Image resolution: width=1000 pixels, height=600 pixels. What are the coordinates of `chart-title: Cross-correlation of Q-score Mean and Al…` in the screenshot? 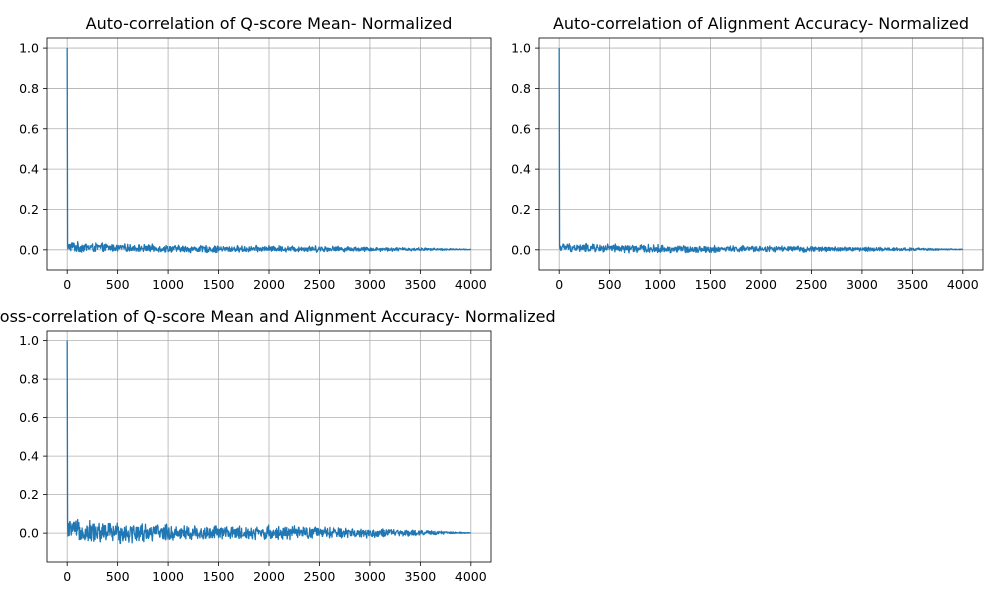 It's located at (278, 316).